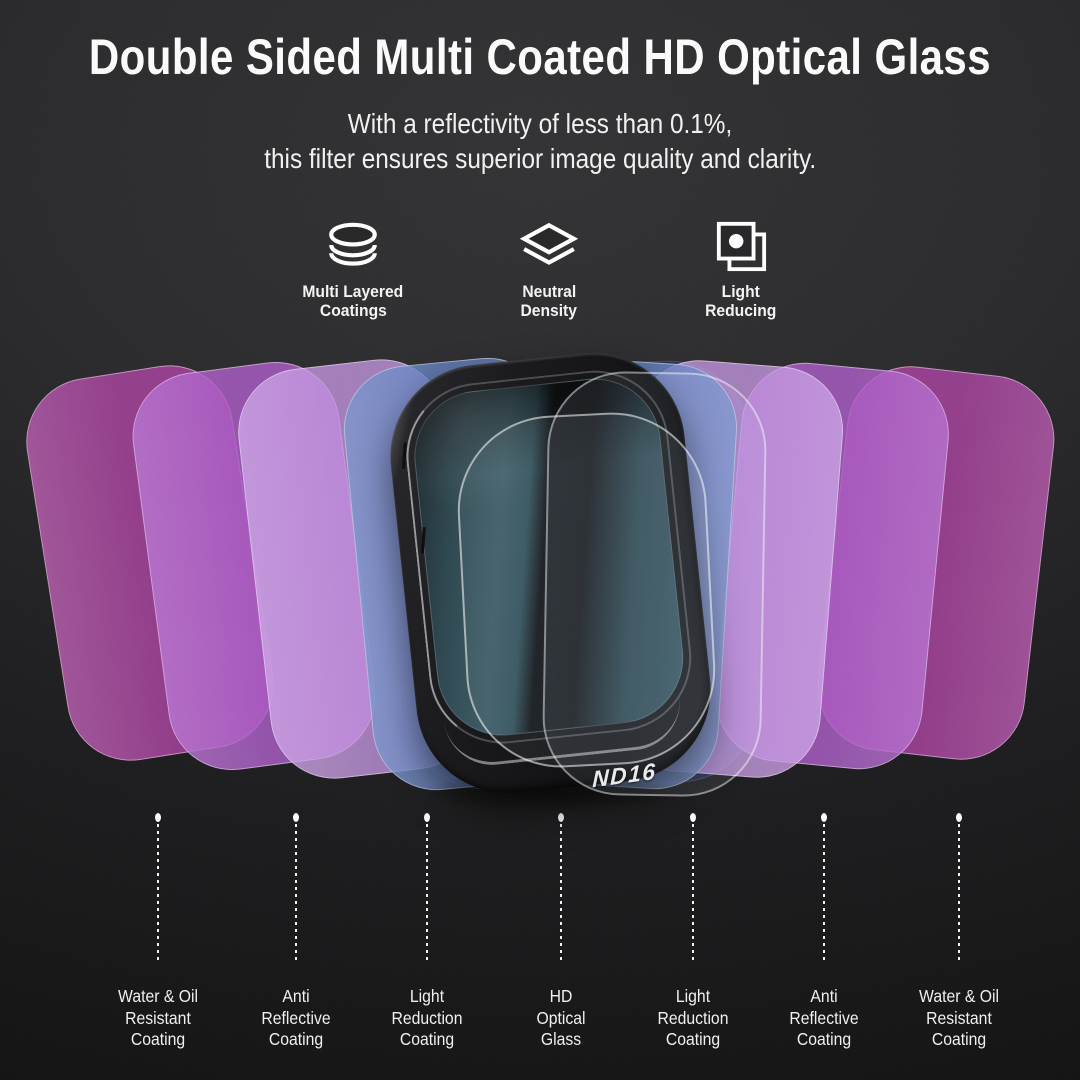  I want to click on subtitle-line-1: With a reflectivity of less than 0.1%,, so click(540, 123).